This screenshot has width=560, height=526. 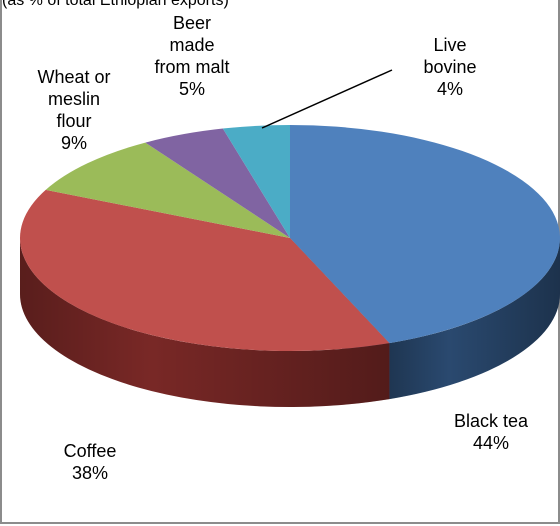 I want to click on pie-slice-wheat-or-meslin-flour, so click(x=167, y=190).